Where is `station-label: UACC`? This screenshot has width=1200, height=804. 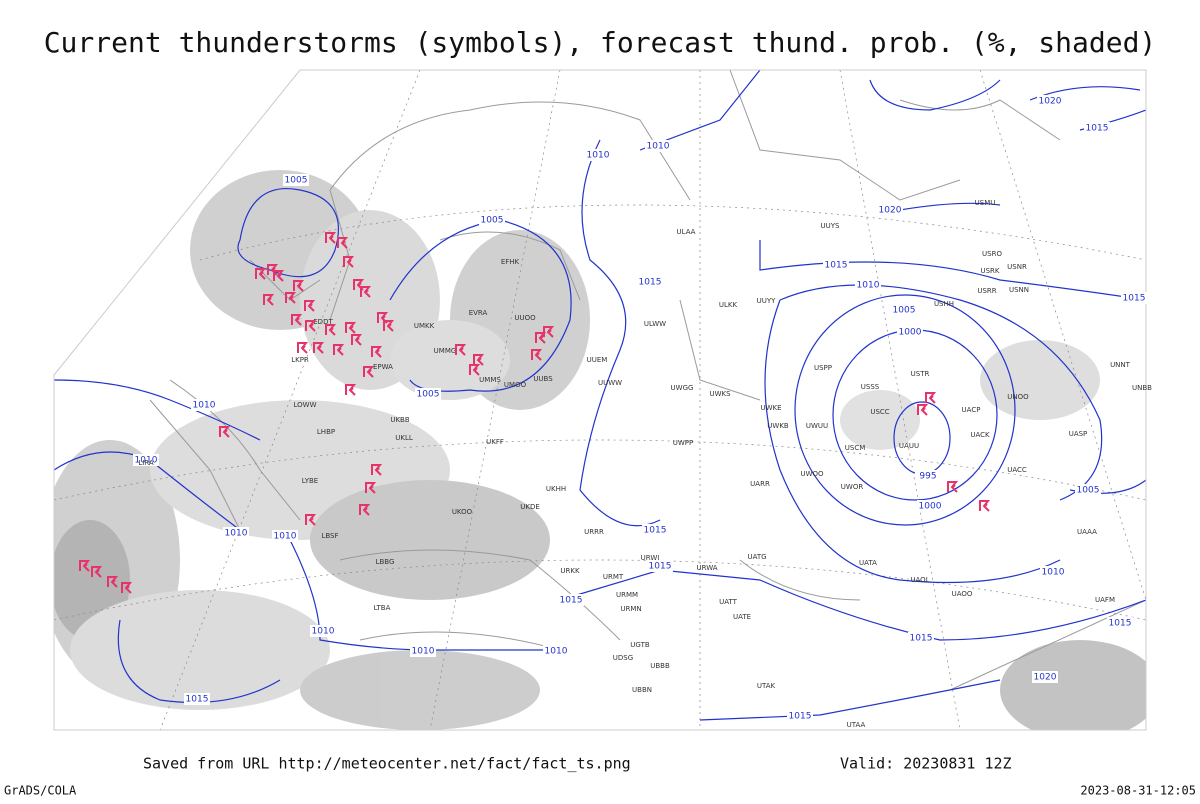 station-label: UACC is located at coordinates (1017, 470).